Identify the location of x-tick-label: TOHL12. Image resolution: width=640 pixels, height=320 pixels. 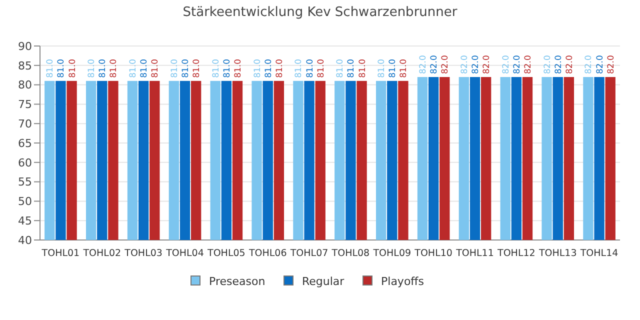
(516, 253).